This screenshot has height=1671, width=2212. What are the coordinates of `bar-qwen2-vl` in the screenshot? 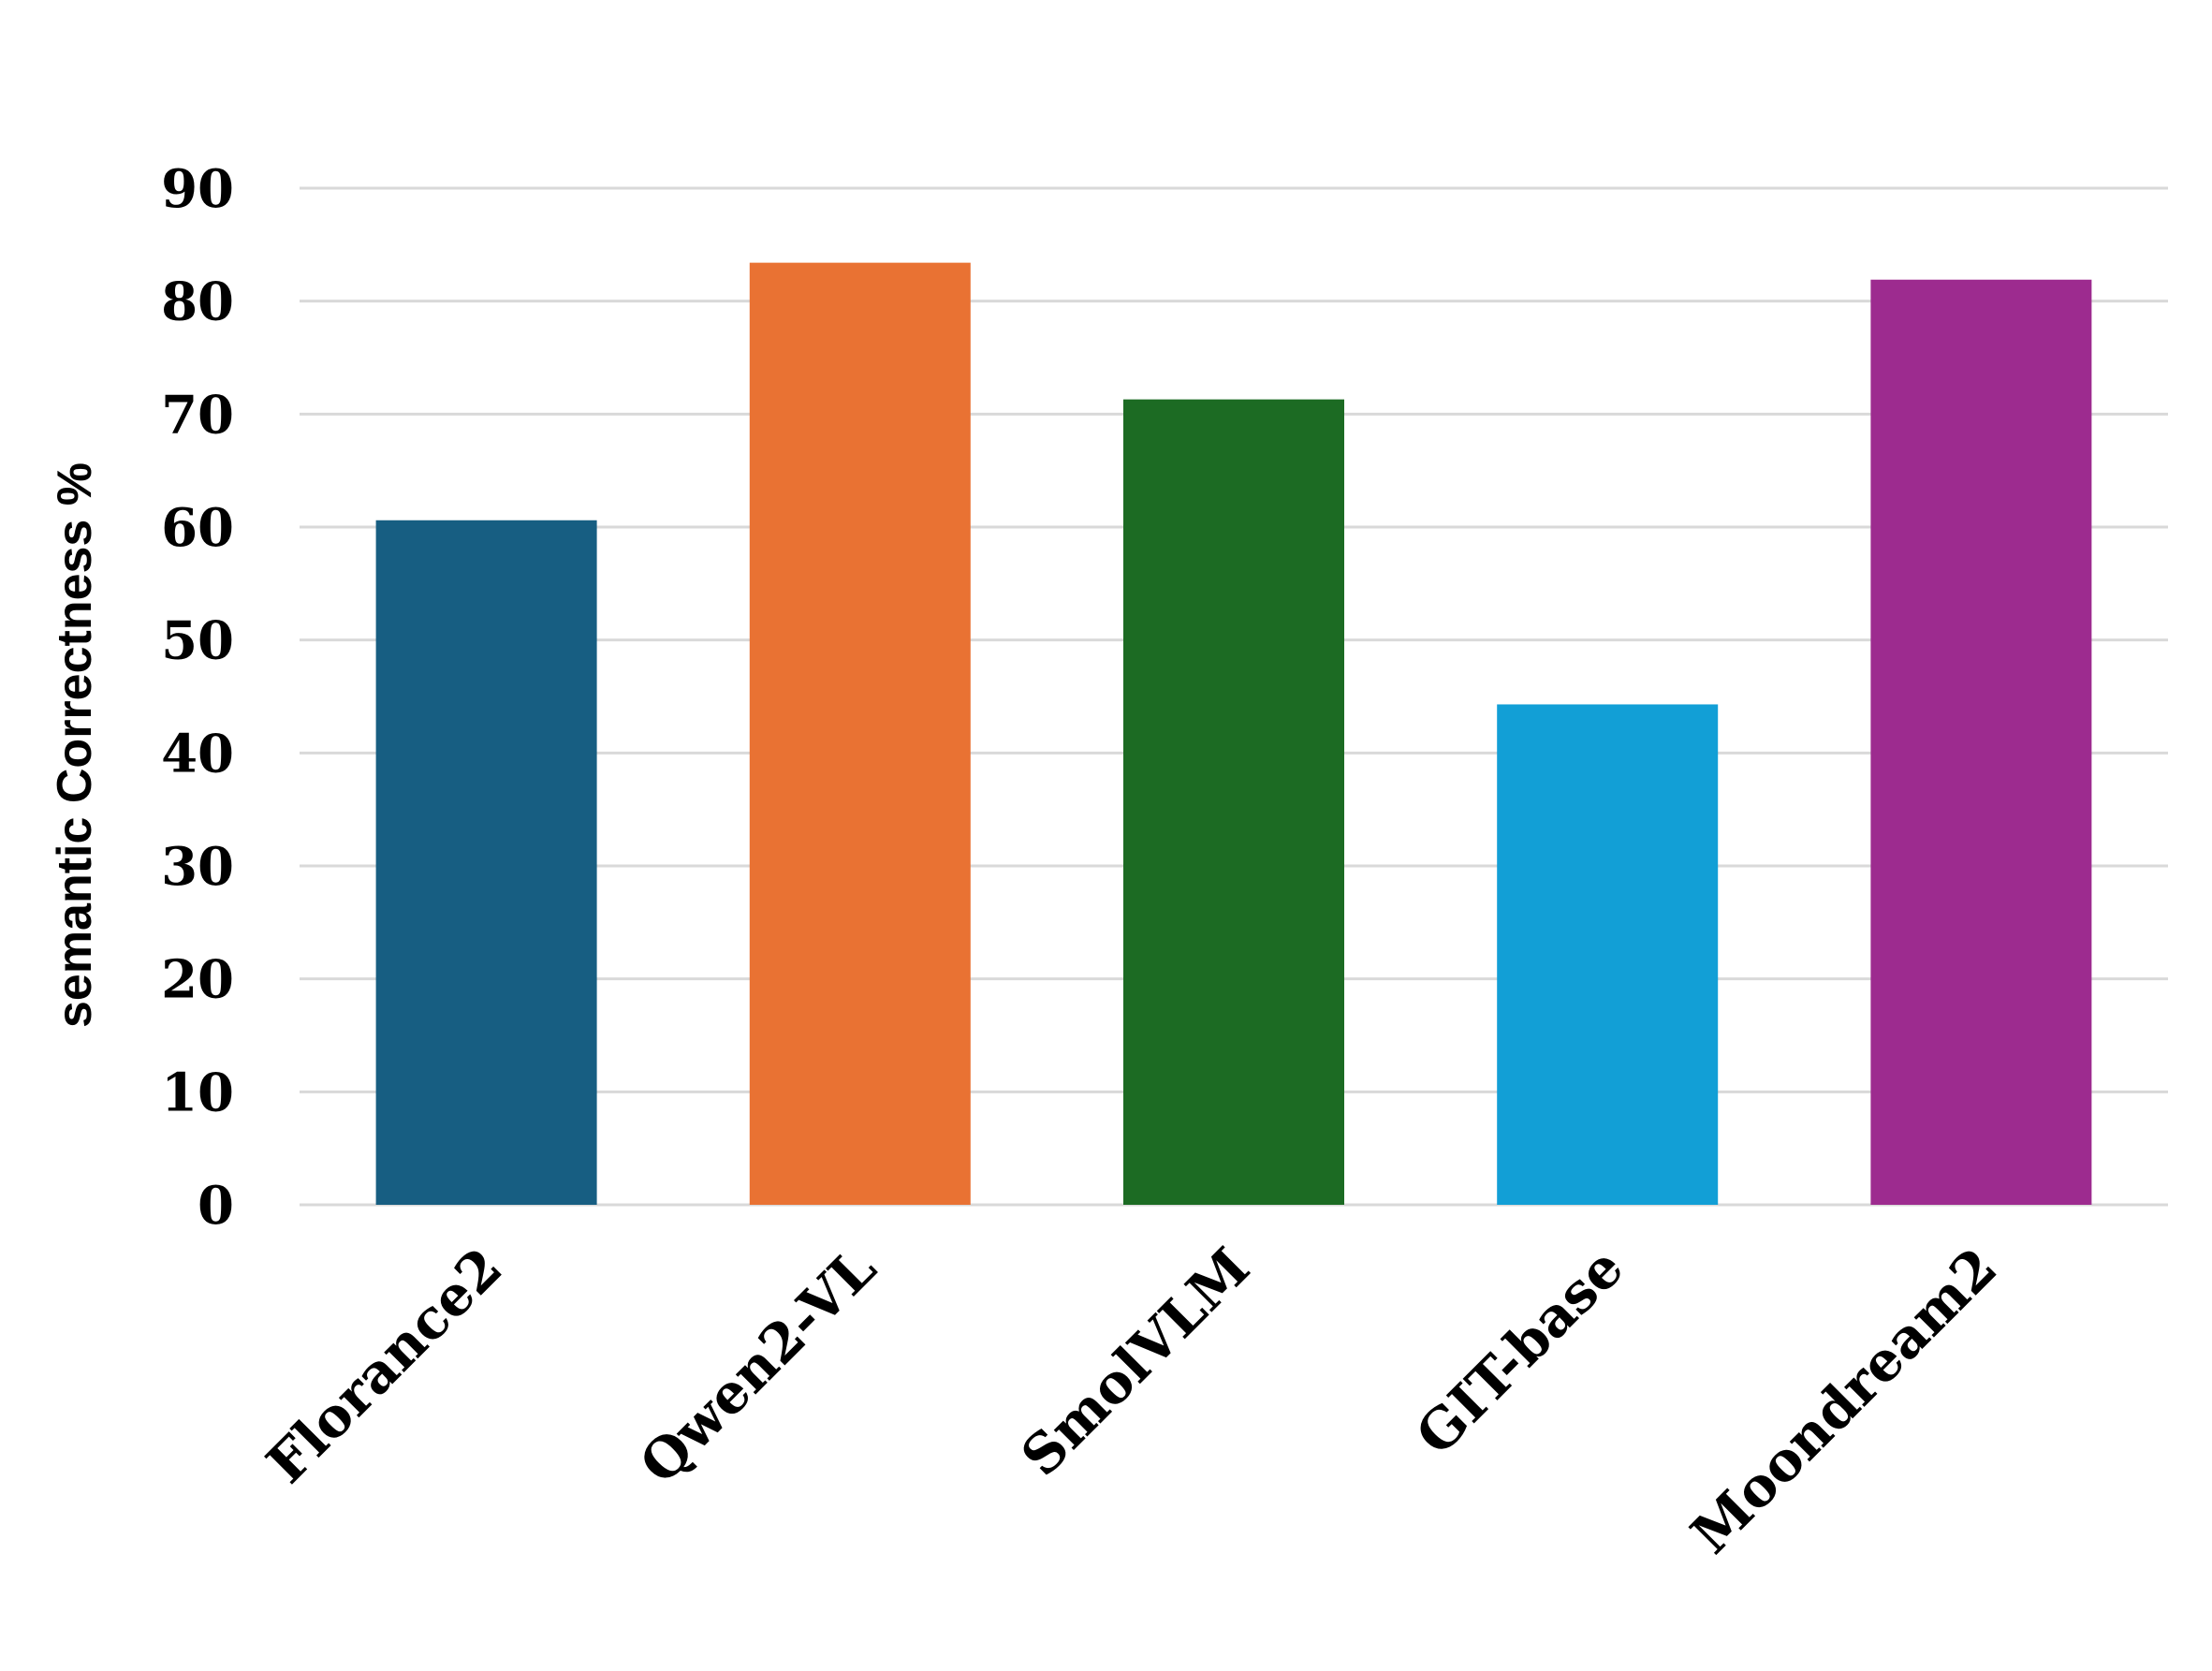 It's located at (860, 734).